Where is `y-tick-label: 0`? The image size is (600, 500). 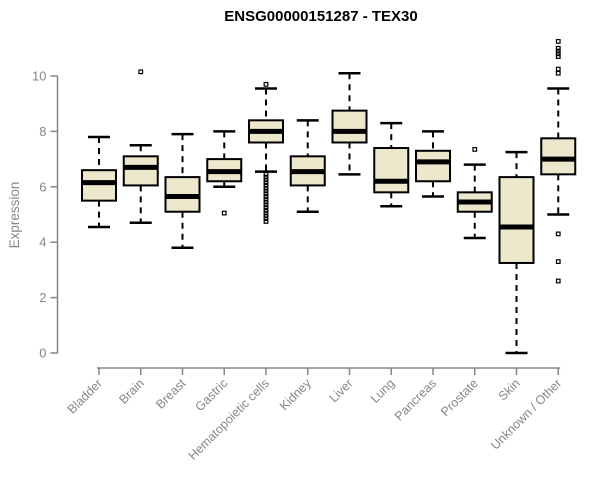
y-tick-label: 0 is located at coordinates (42, 353).